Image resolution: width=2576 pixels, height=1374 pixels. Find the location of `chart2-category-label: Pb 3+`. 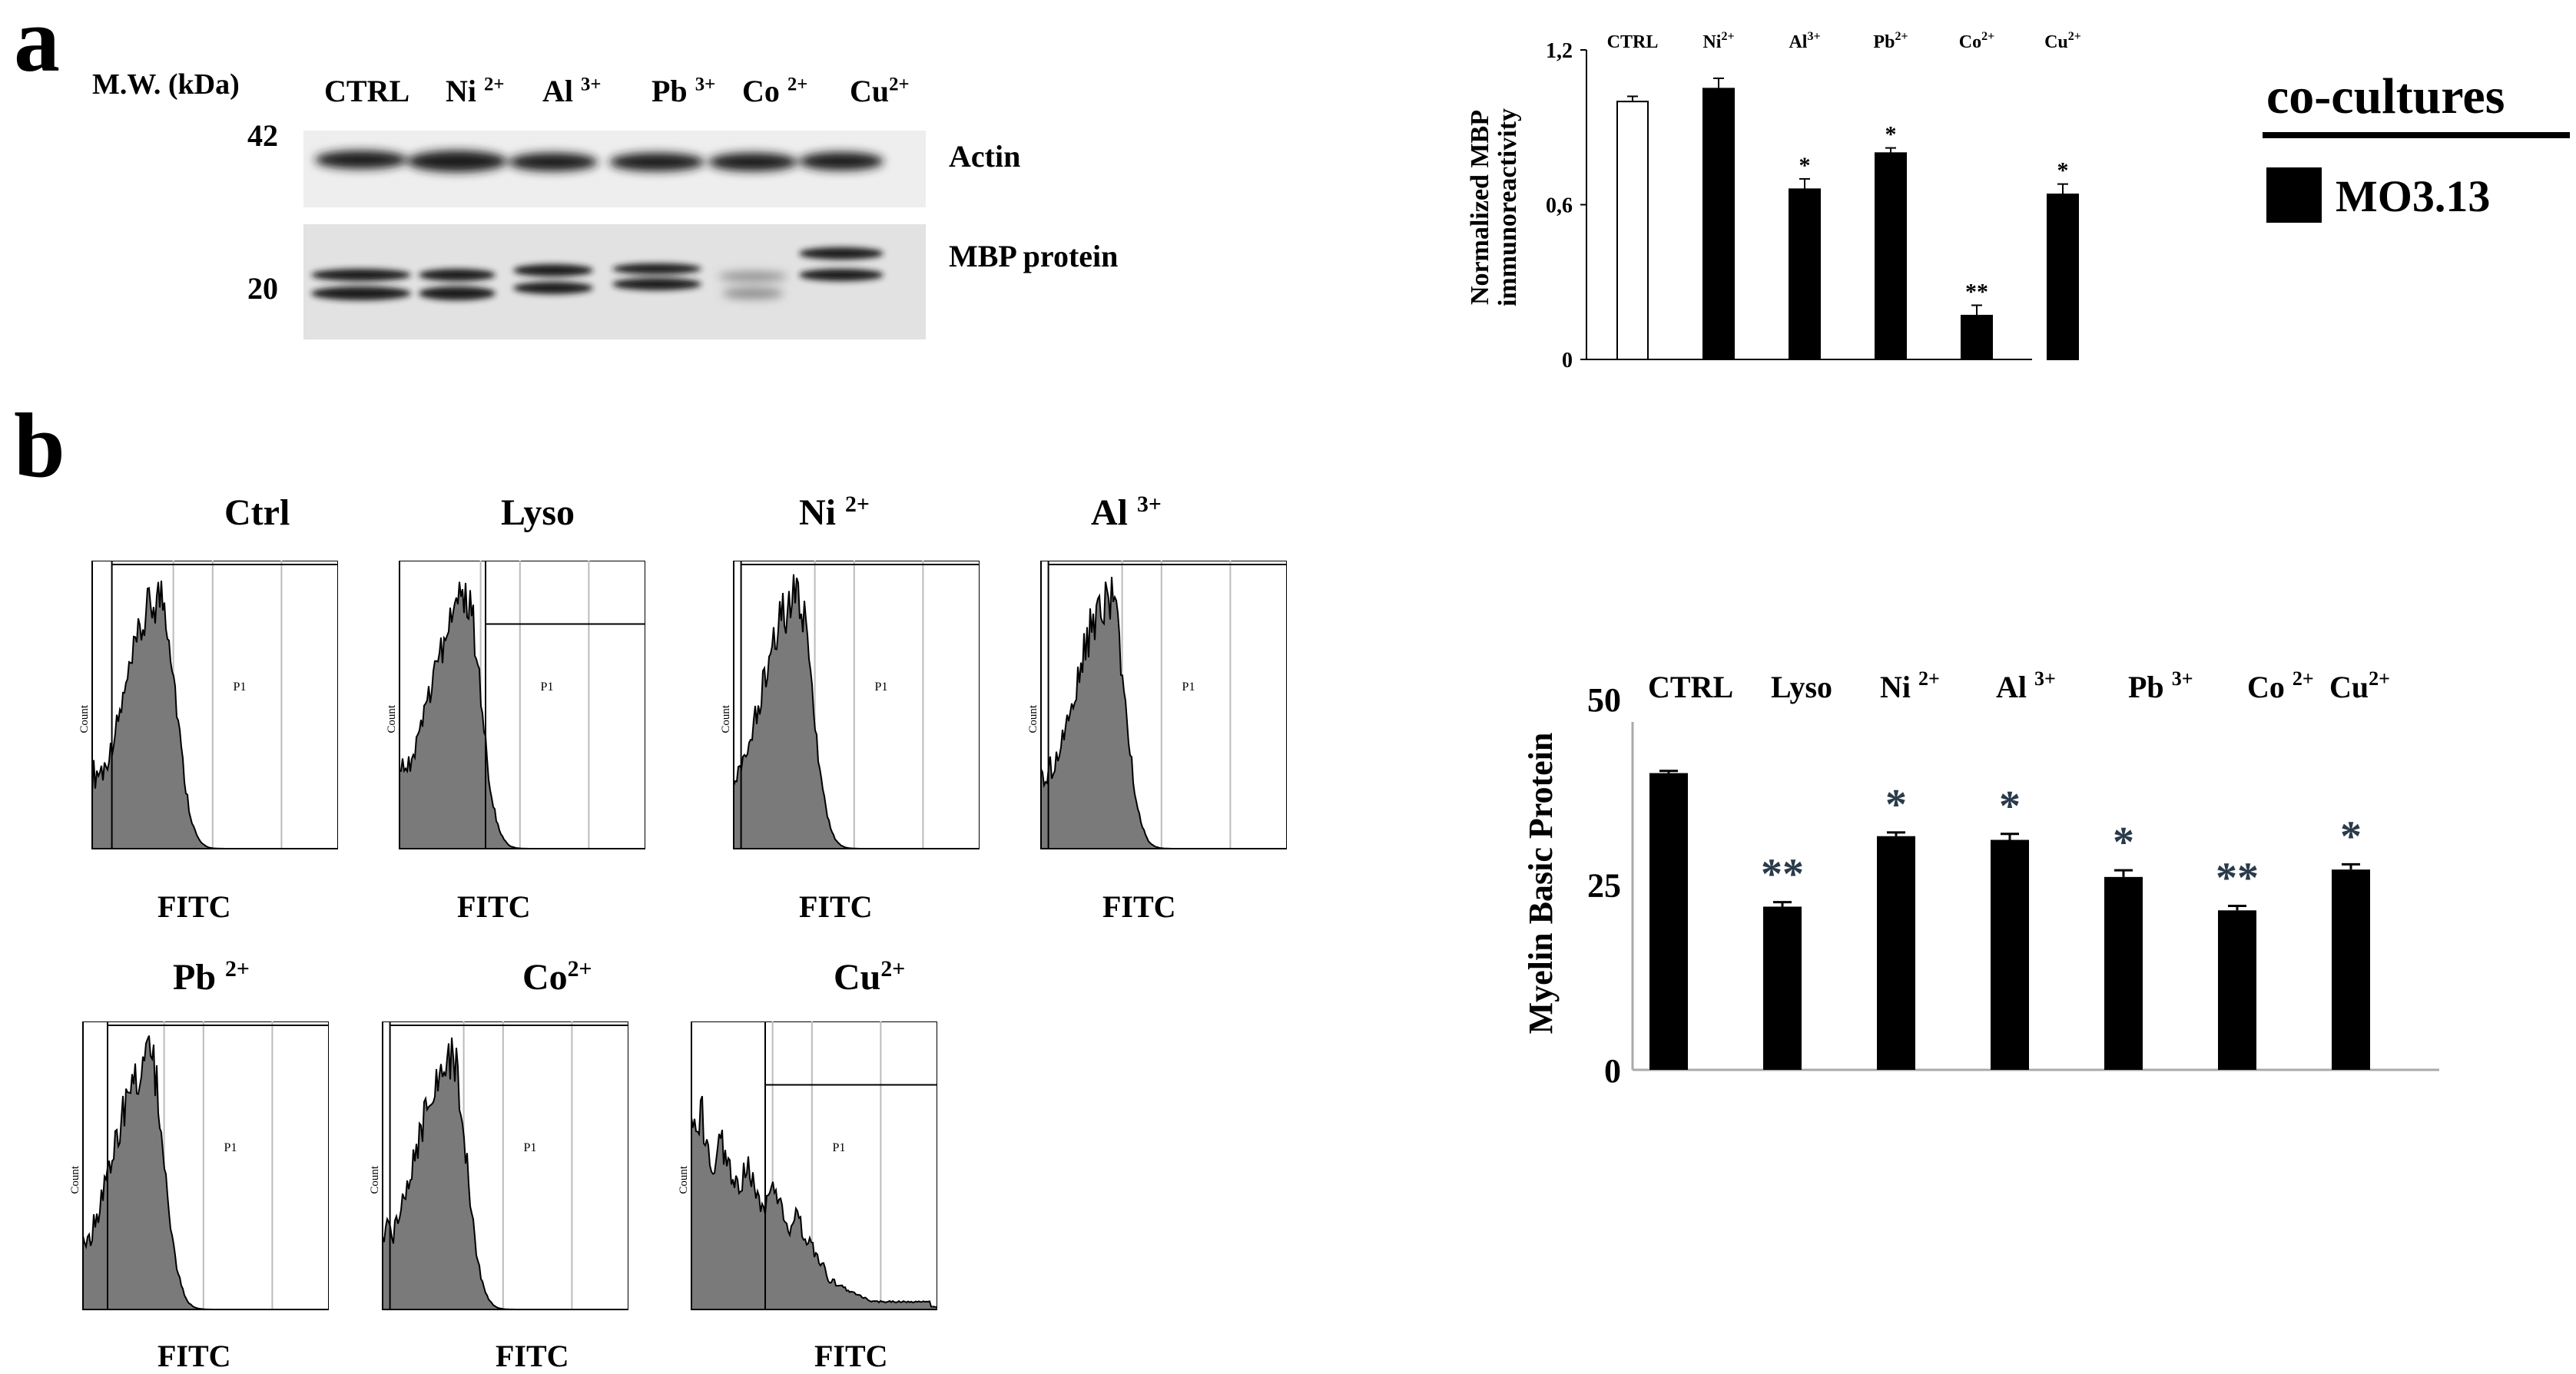

chart2-category-label: Pb 3+ is located at coordinates (2160, 685).